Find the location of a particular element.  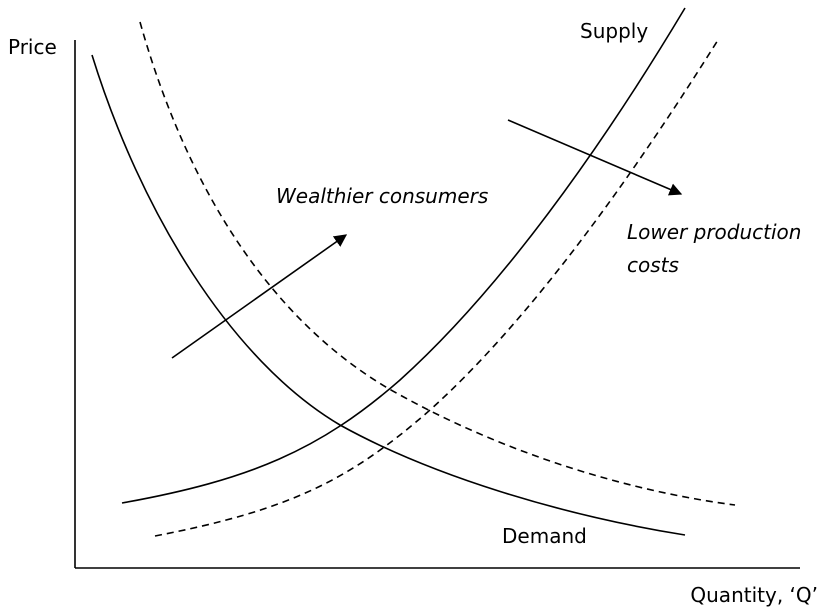

x-axis-label: Quantity, ‘Q’ is located at coordinates (754, 595).